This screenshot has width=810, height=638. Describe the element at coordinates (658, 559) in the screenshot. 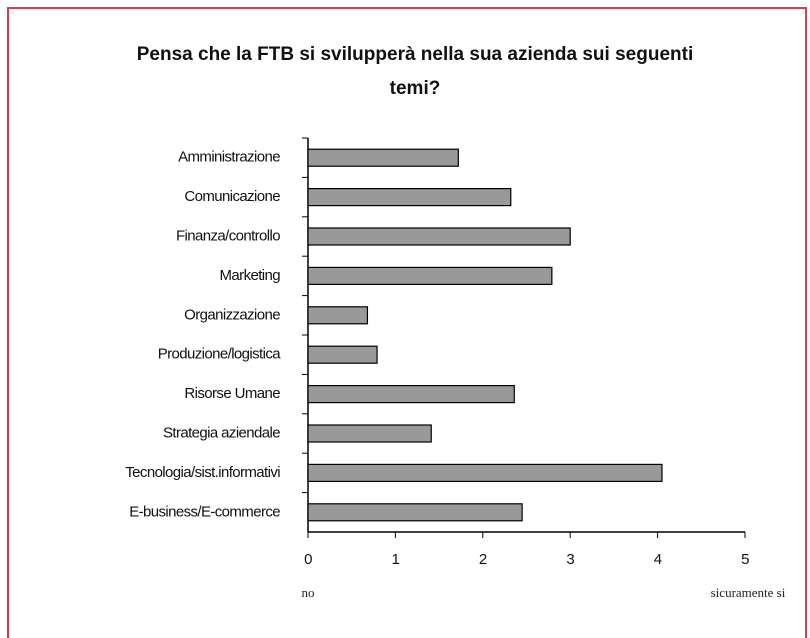

I see `x-tick-label: 4` at that location.